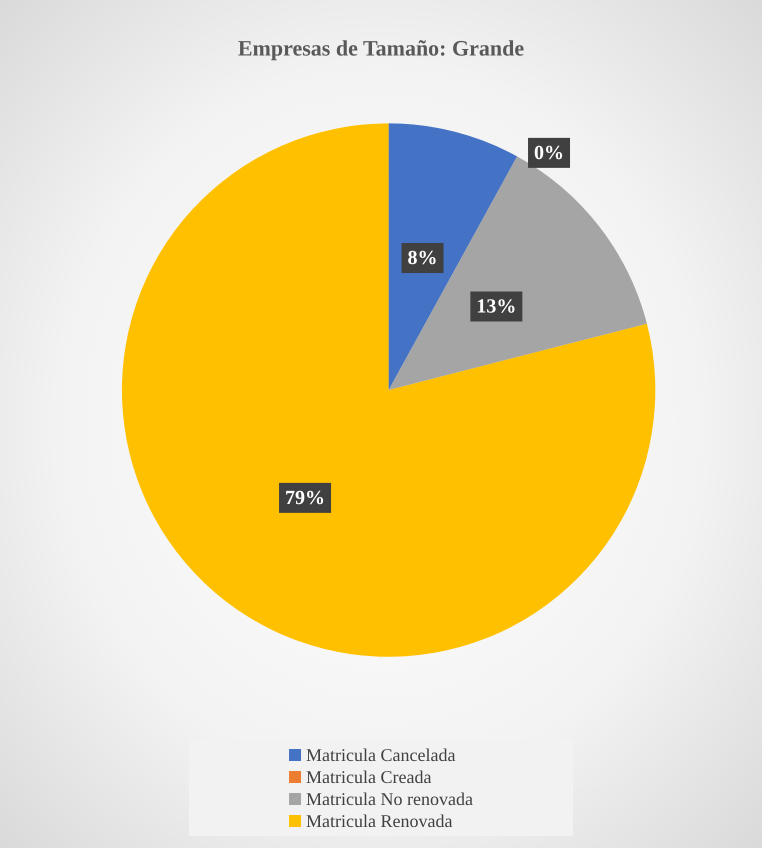 The width and height of the screenshot is (762, 848). What do you see at coordinates (305, 497) in the screenshot?
I see `data-label: 79%` at bounding box center [305, 497].